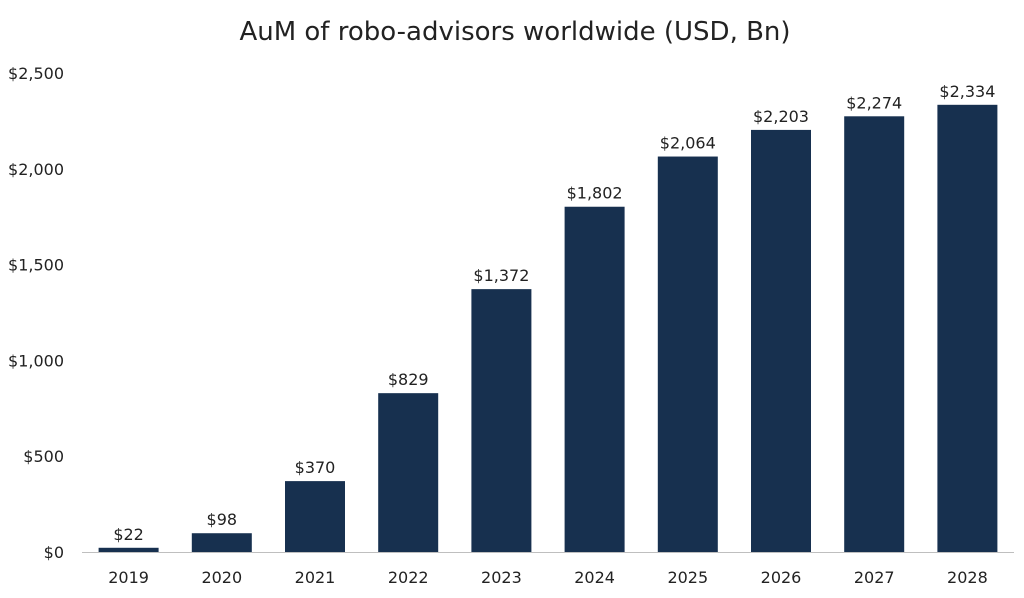 This screenshot has height=598, width=1024. What do you see at coordinates (967, 577) in the screenshot?
I see `x-tick-label: 2028` at bounding box center [967, 577].